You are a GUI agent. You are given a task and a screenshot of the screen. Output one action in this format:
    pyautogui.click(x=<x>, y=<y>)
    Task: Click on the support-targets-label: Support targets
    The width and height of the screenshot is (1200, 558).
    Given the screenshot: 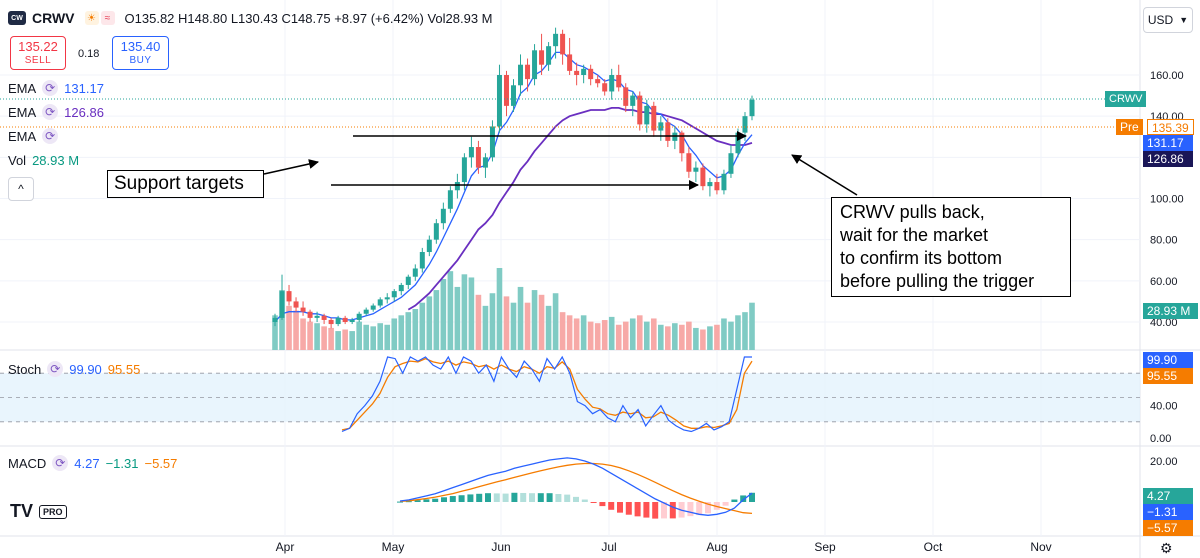 What is the action you would take?
    pyautogui.click(x=185, y=184)
    